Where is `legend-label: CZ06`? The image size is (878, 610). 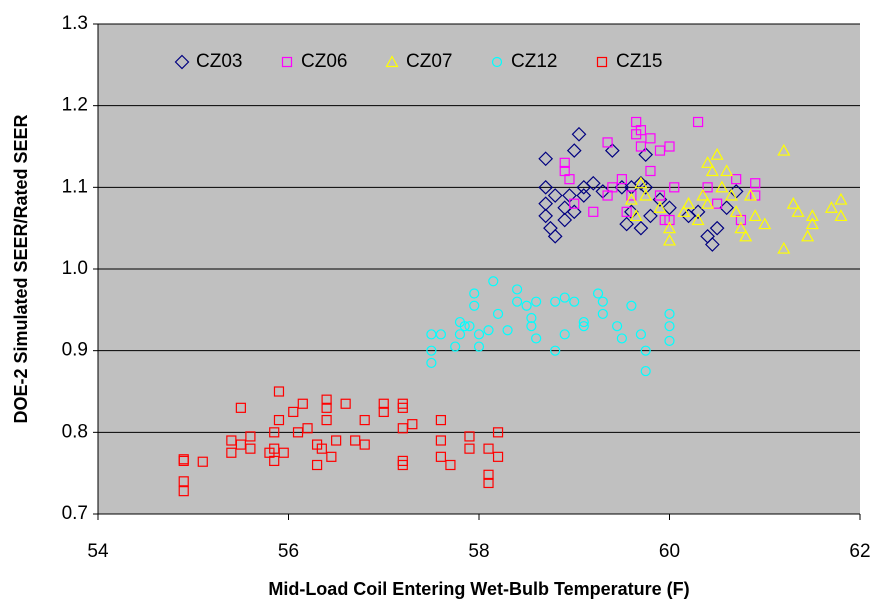
legend-label: CZ06 is located at coordinates (324, 61).